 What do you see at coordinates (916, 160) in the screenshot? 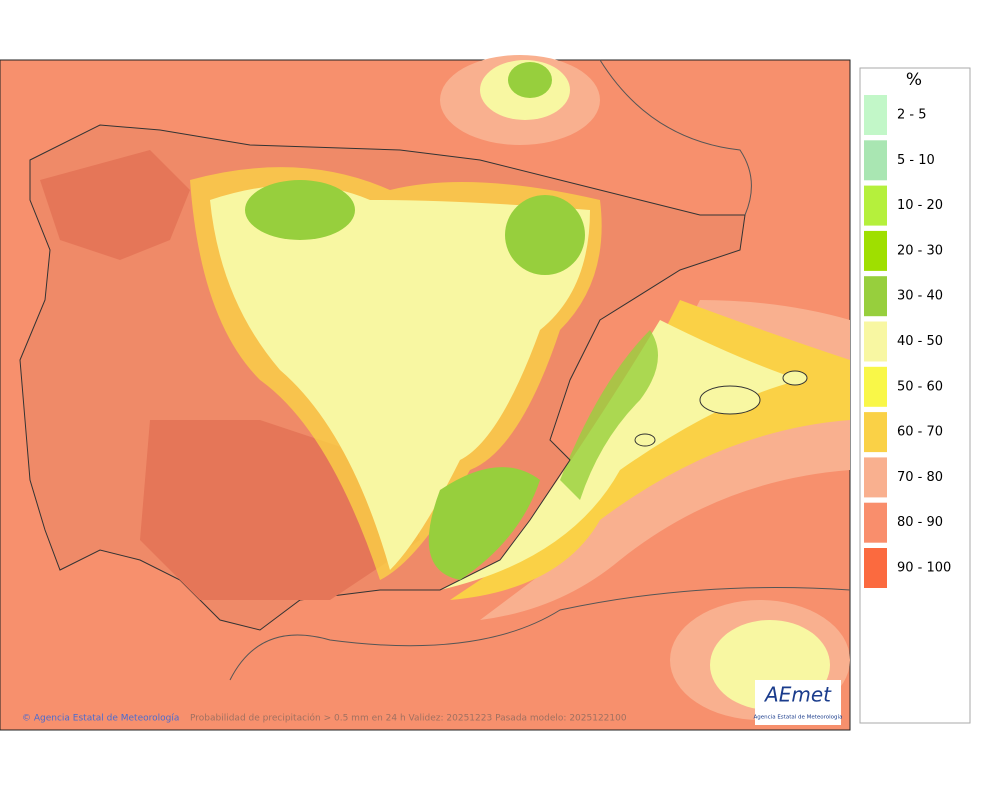
I see `legend-label: 5 - 10` at bounding box center [916, 160].